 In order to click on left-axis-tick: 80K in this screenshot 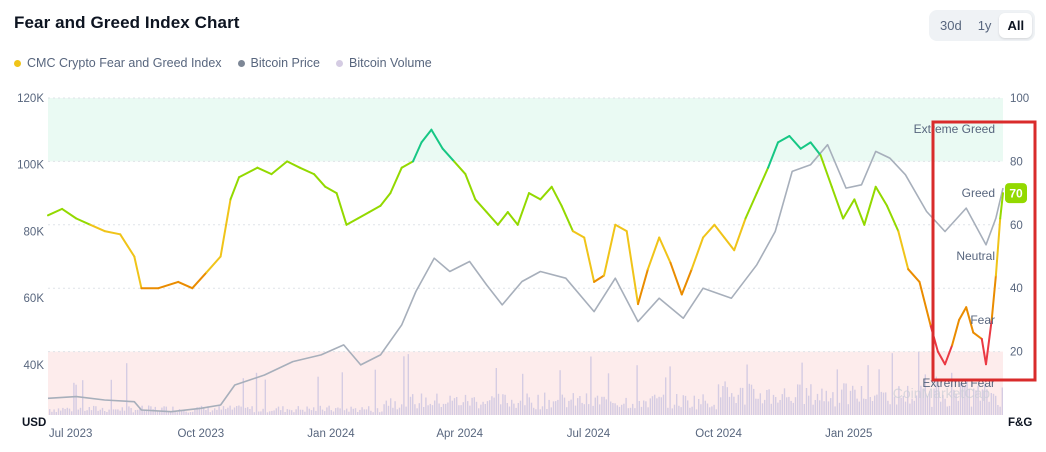, I will do `click(34, 232)`.